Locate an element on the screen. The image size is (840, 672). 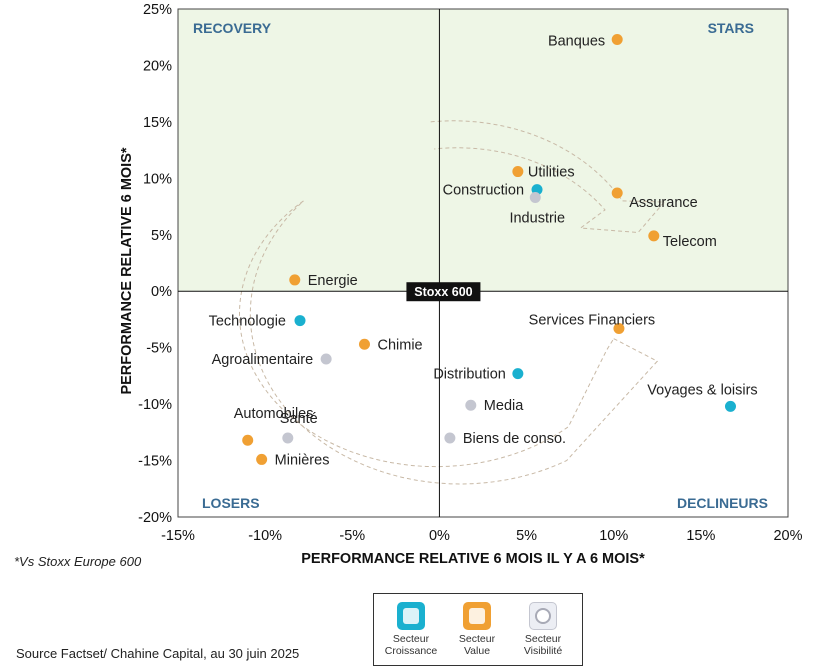
y-axis-title: PERFORMANCE RELATIVE 6 MOIS* is located at coordinates (127, 270).